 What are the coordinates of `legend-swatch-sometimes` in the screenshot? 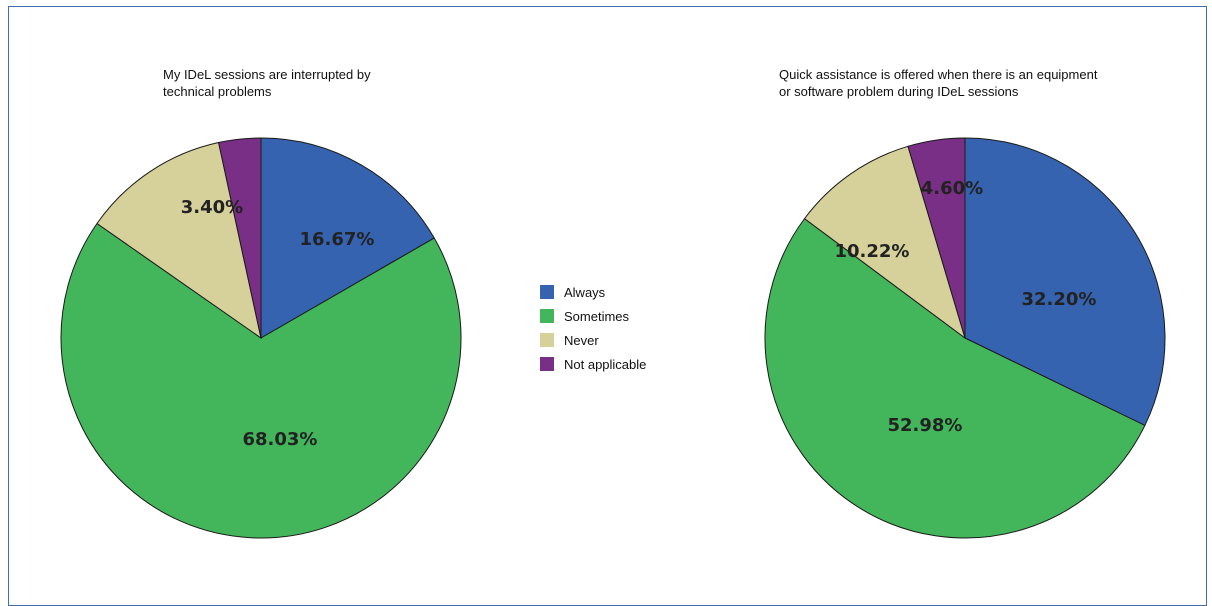 It's located at (547, 316).